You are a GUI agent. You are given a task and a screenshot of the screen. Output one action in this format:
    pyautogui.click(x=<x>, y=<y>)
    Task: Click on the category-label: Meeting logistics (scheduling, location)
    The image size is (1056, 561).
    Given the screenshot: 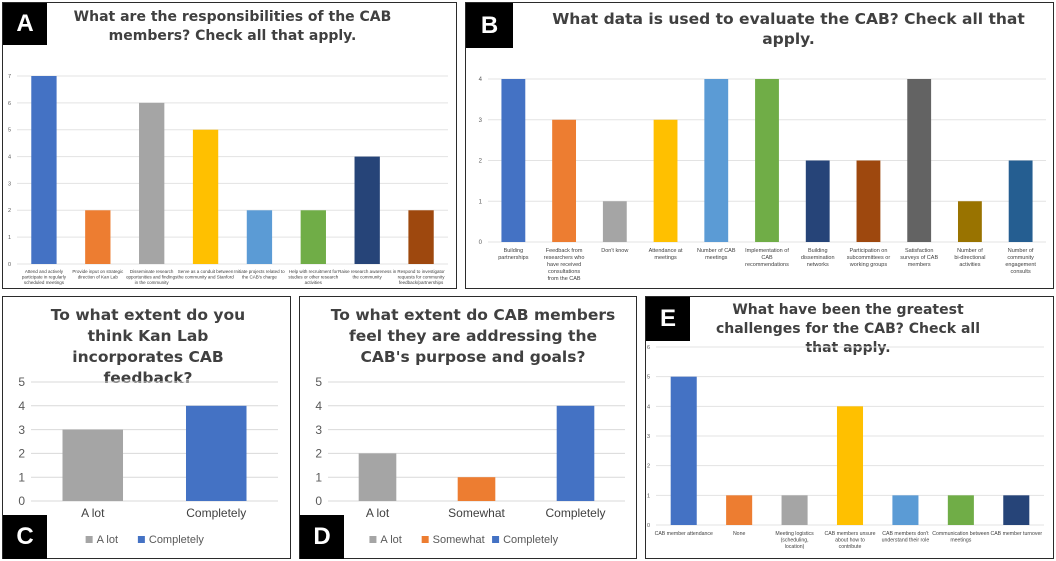 What is the action you would take?
    pyautogui.click(x=794, y=540)
    